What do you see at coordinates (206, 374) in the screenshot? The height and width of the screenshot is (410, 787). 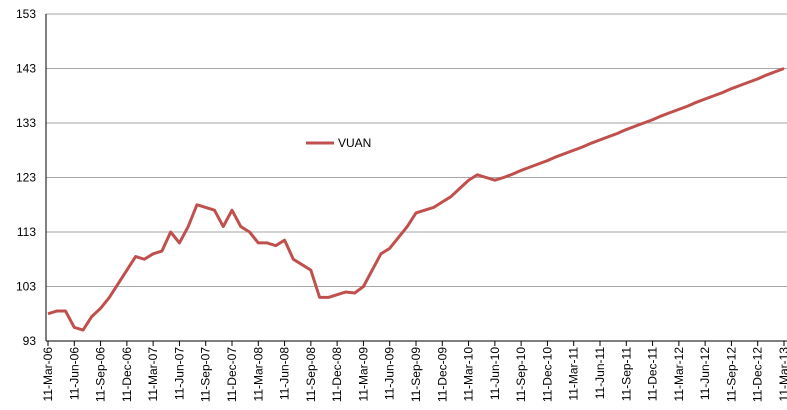 I see `x-tick-label: 11-Sep-07` at bounding box center [206, 374].